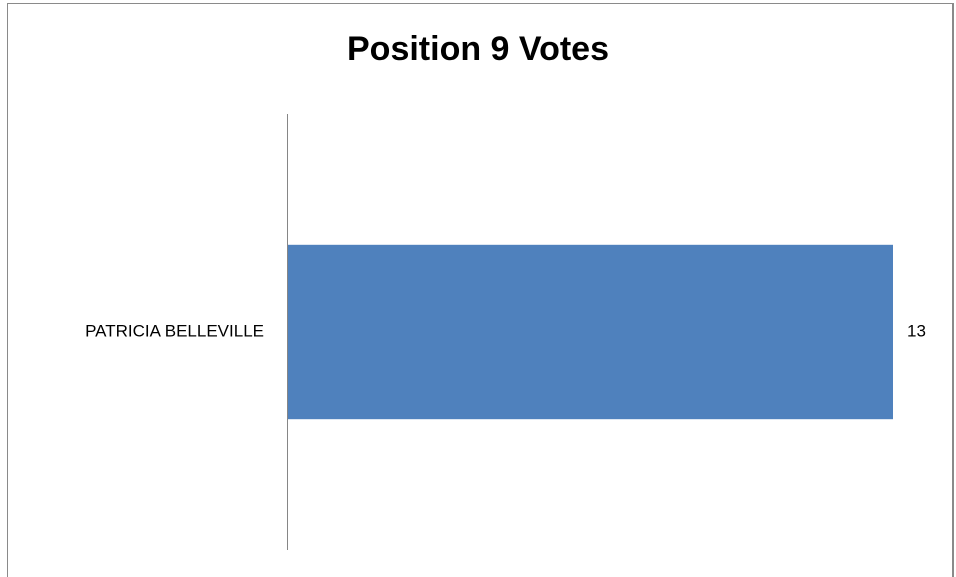  What do you see at coordinates (916, 330) in the screenshot?
I see `data-label-0: 13` at bounding box center [916, 330].